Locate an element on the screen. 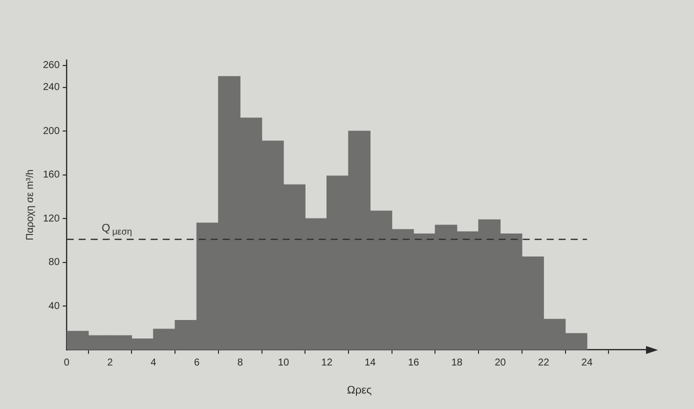 The height and width of the screenshot is (409, 694). x-tick-label: 18 is located at coordinates (457, 363).